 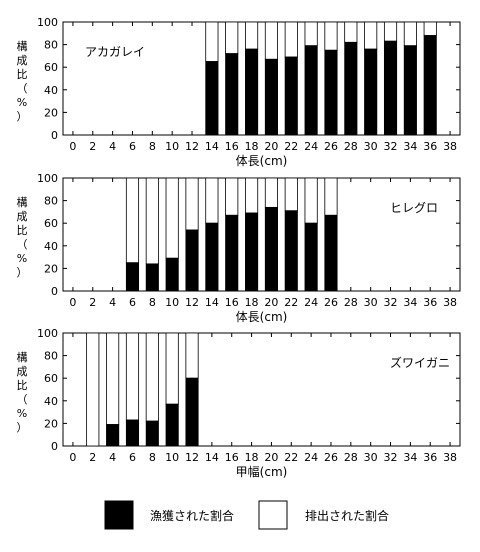 What do you see at coordinates (22, 60) in the screenshot?
I see `y-axis-label-char: 成` at bounding box center [22, 60].